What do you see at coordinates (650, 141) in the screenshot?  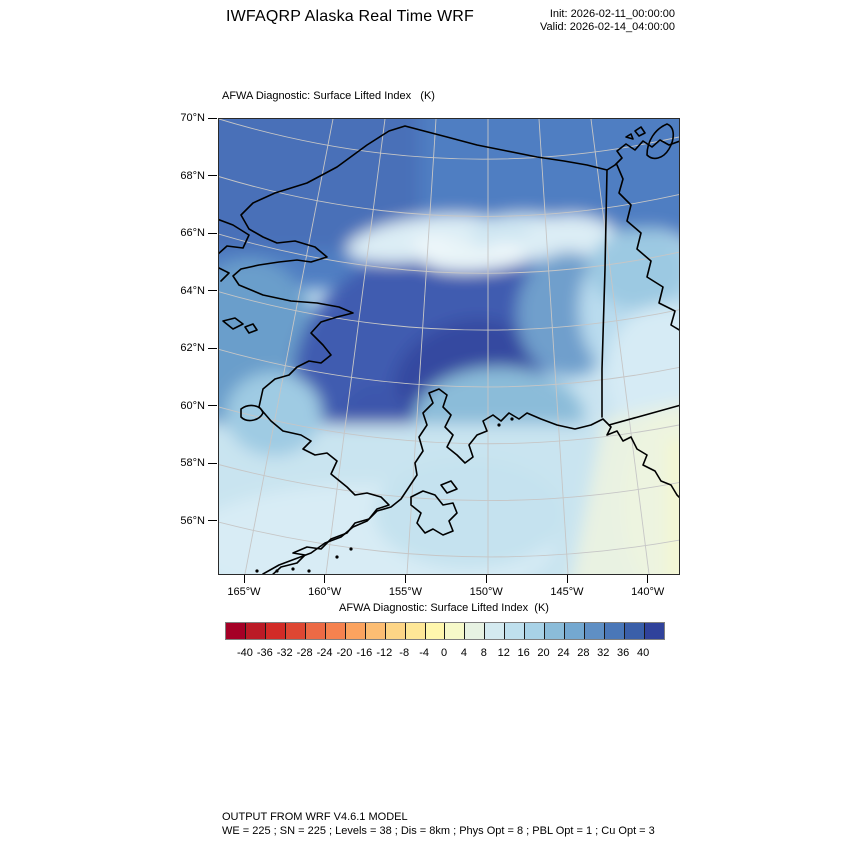 I see `banks-island` at bounding box center [650, 141].